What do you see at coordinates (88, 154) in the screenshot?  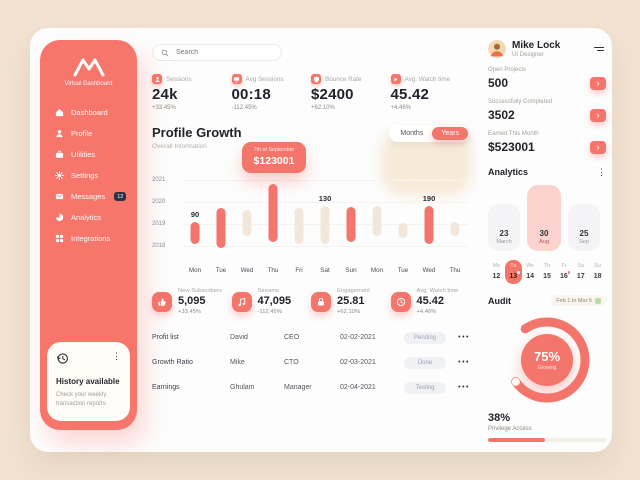 I see `sidebar-item-utilities: Utilities` at bounding box center [88, 154].